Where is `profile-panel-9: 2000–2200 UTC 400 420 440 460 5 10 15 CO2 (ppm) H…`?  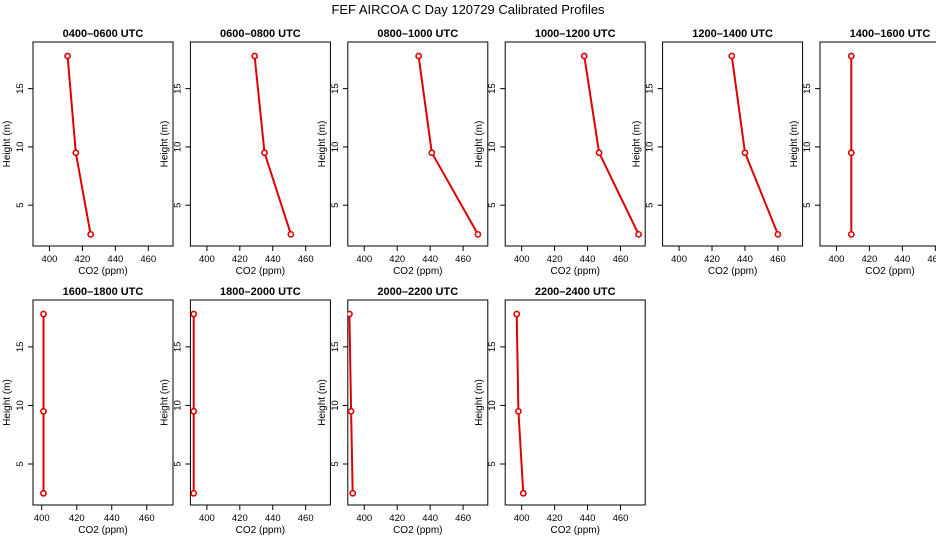 profile-panel-9: 2000–2200 UTC 400 420 440 460 5 10 15 CO2 (ppm) H… is located at coordinates (403, 411).